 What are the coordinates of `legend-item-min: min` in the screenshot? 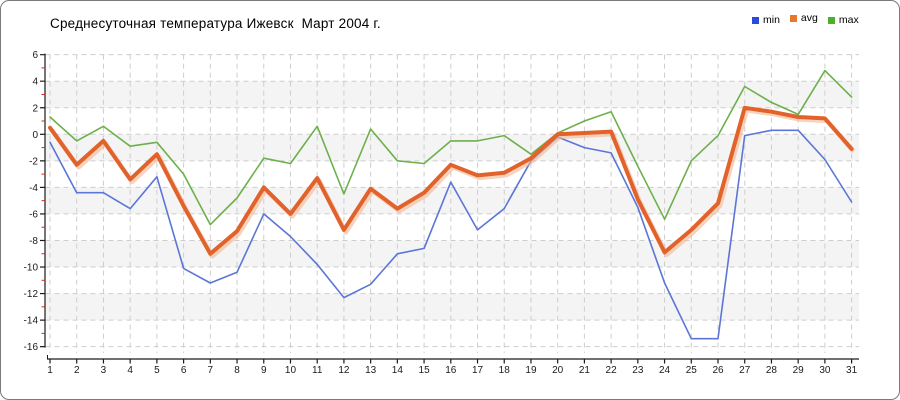 It's located at (766, 20).